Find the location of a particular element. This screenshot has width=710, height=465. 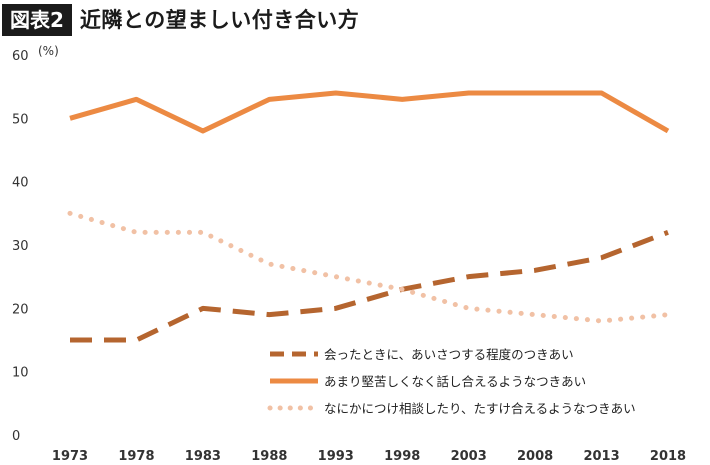

y-tick-label: 0 is located at coordinates (16, 436).